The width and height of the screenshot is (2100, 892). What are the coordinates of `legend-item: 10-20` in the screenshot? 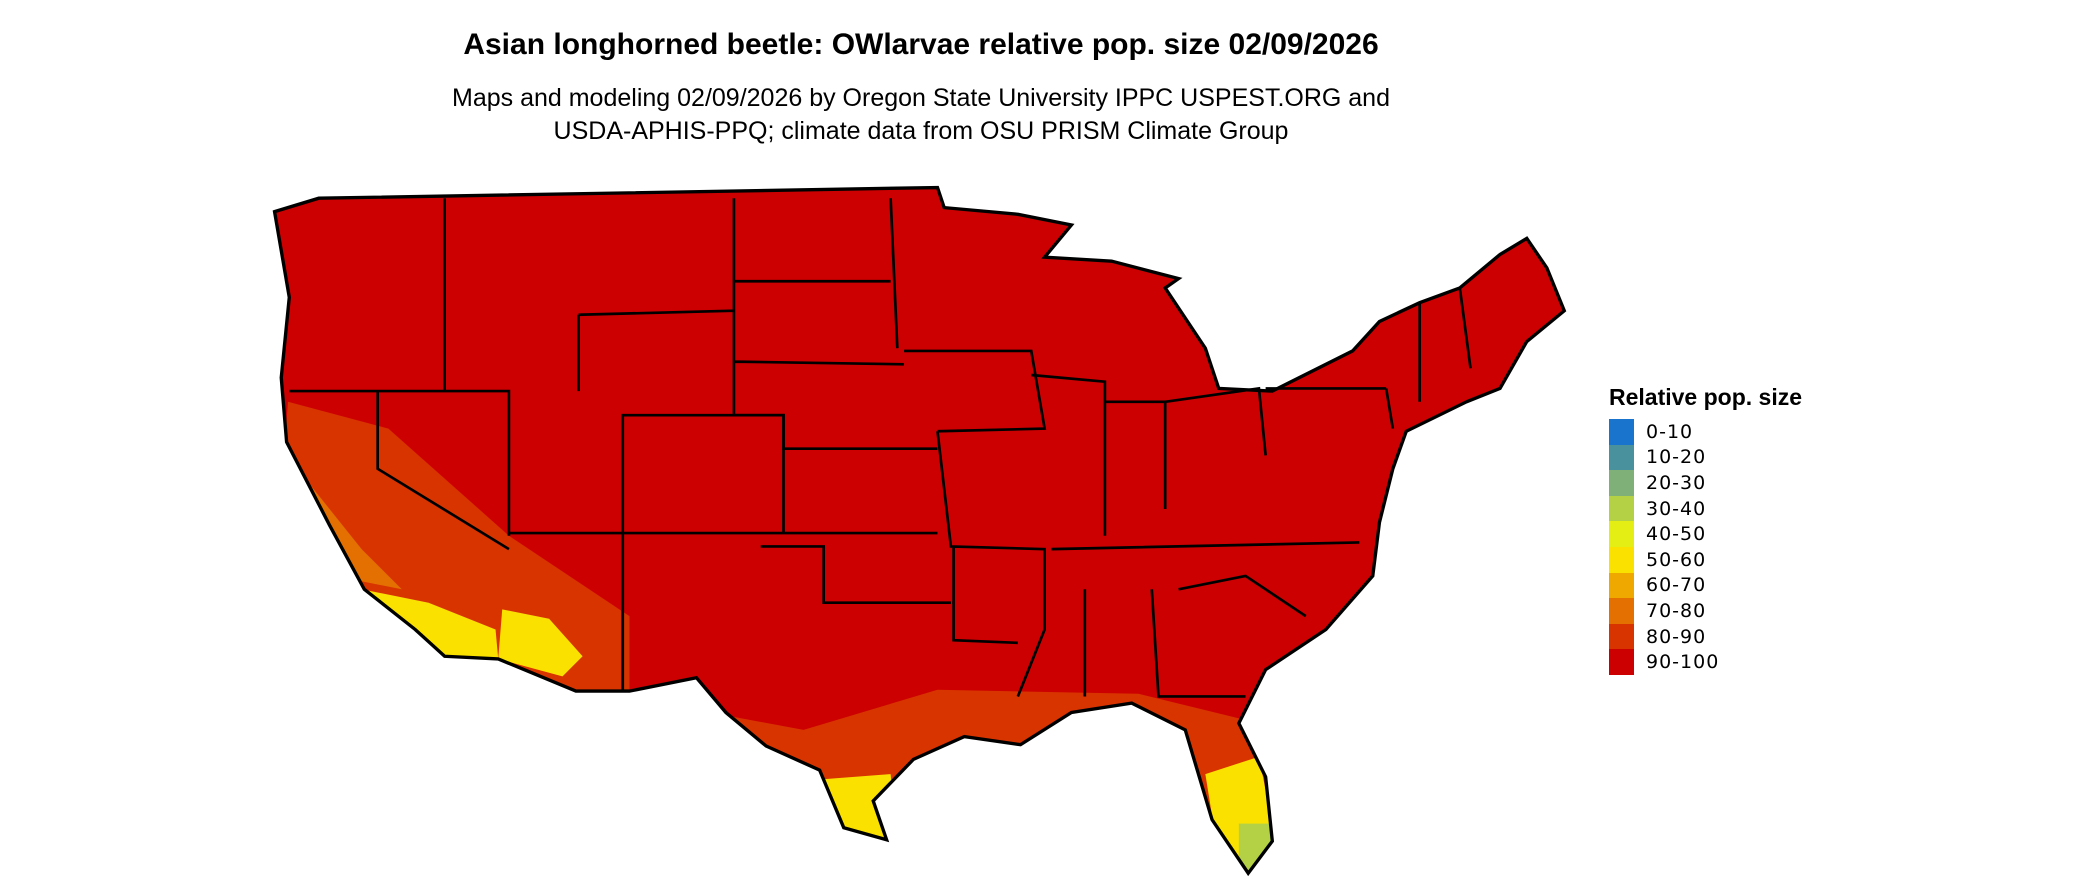 It's located at (1705, 457).